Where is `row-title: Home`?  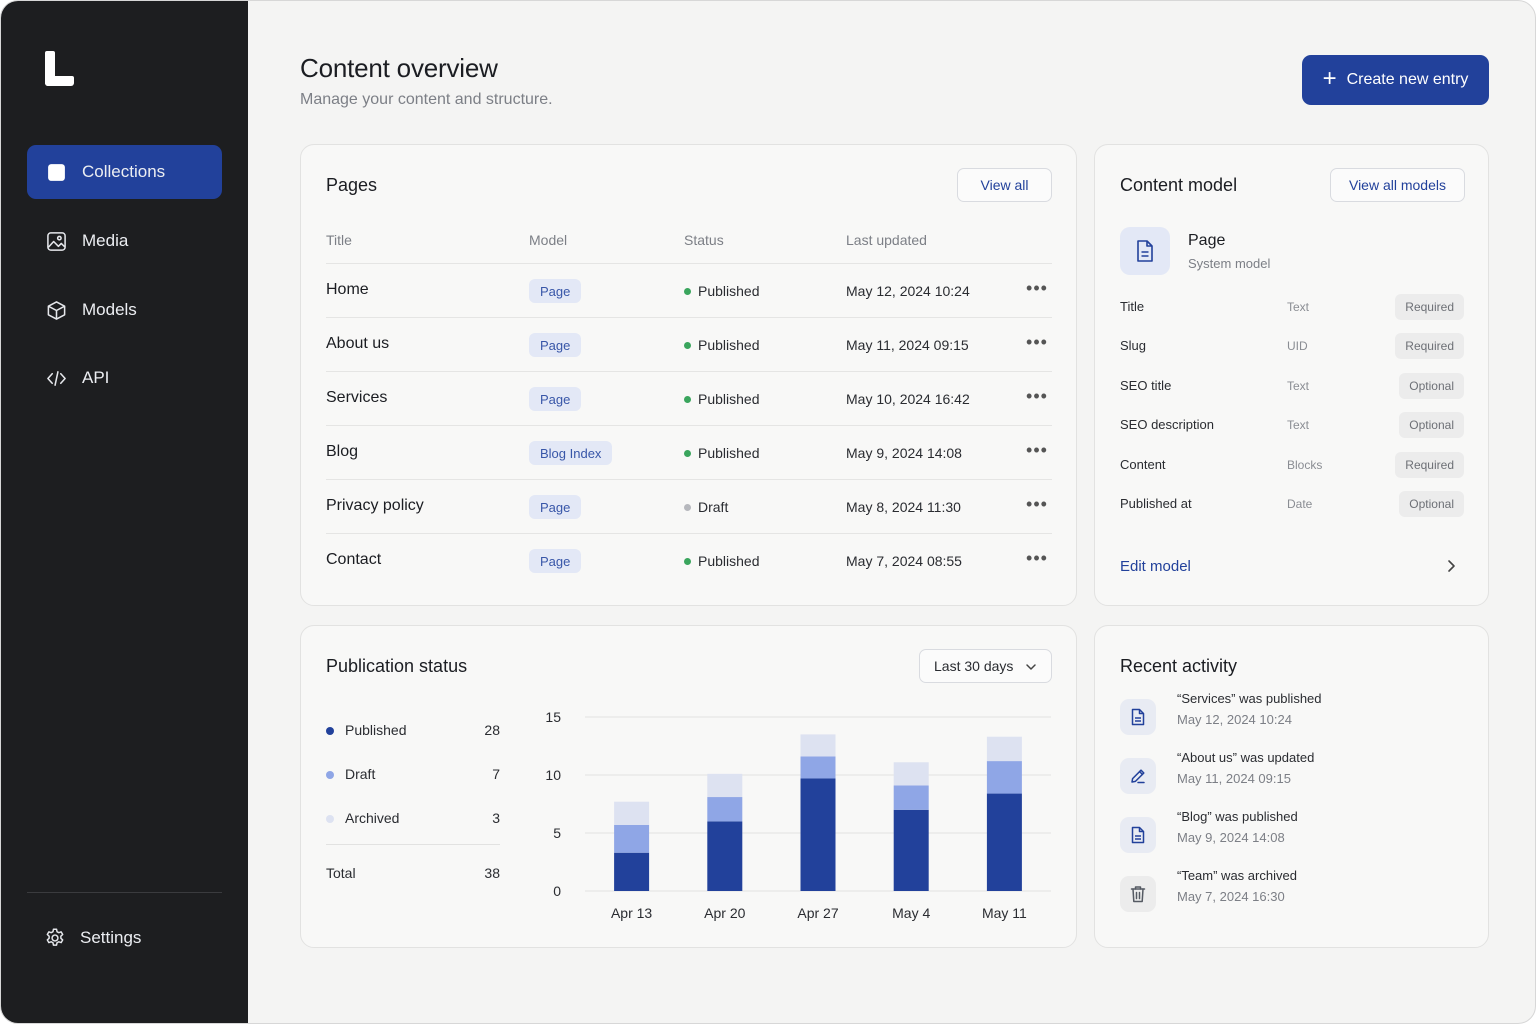
row-title: Home is located at coordinates (347, 289).